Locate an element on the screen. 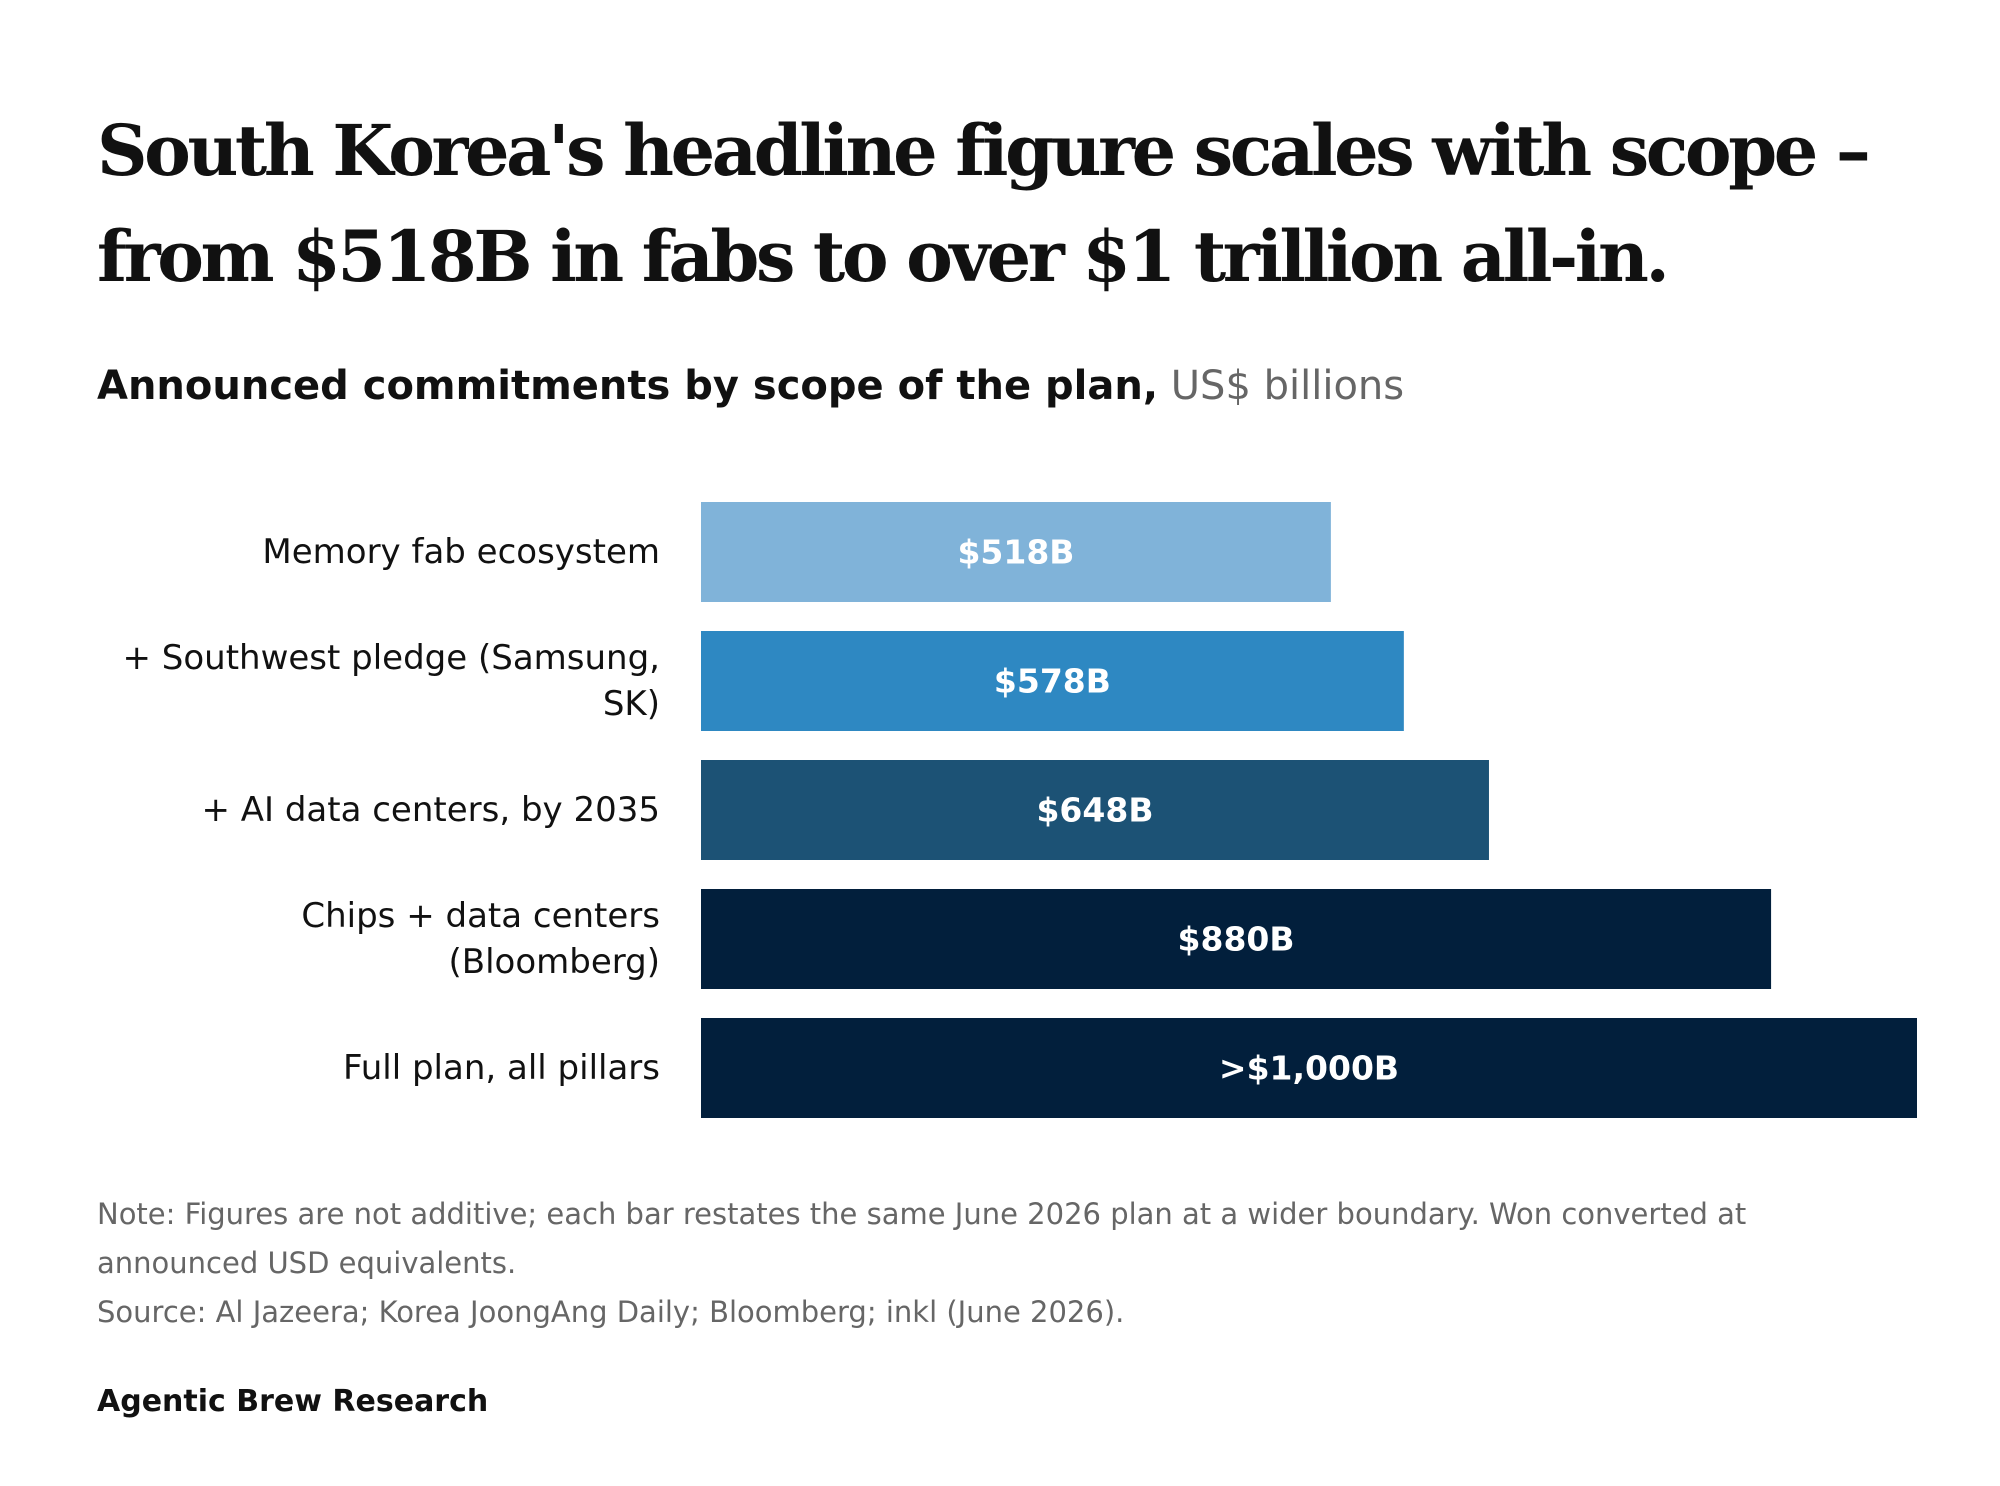 The image size is (2000, 1486). bar-value-label-1: $518B is located at coordinates (1015, 552).